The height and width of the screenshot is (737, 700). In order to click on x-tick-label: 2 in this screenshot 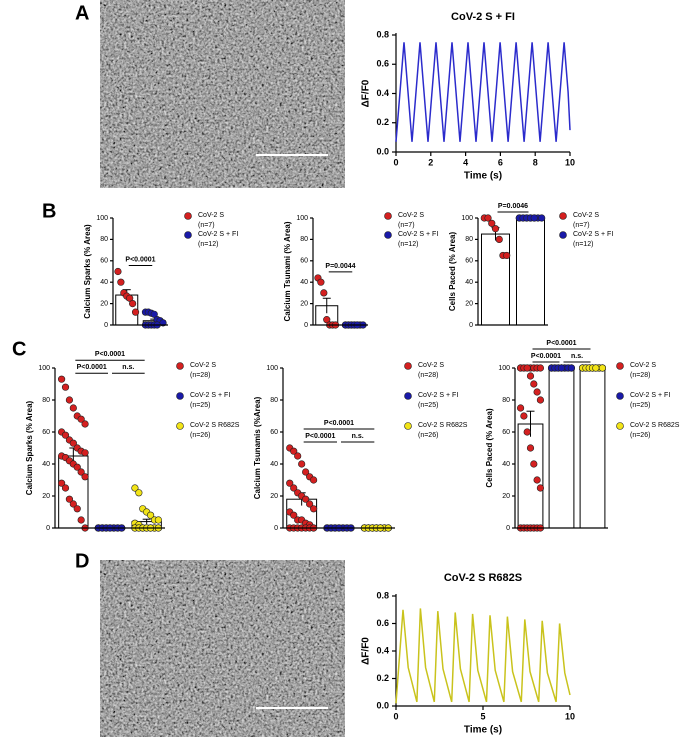, I will do `click(430, 162)`.